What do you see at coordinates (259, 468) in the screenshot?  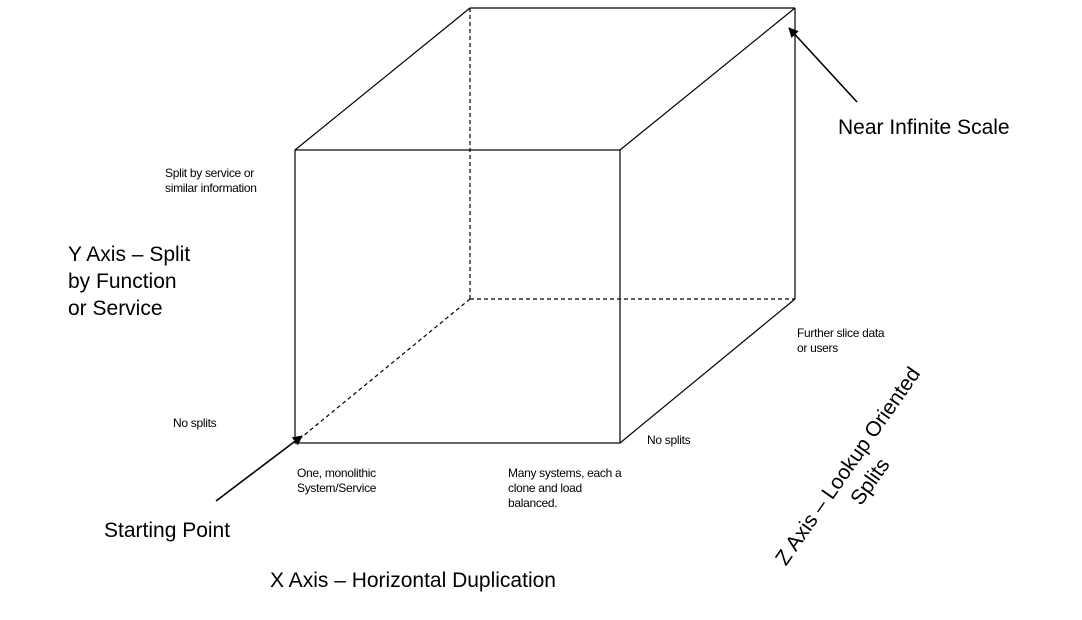 I see `starting-point-arrow` at bounding box center [259, 468].